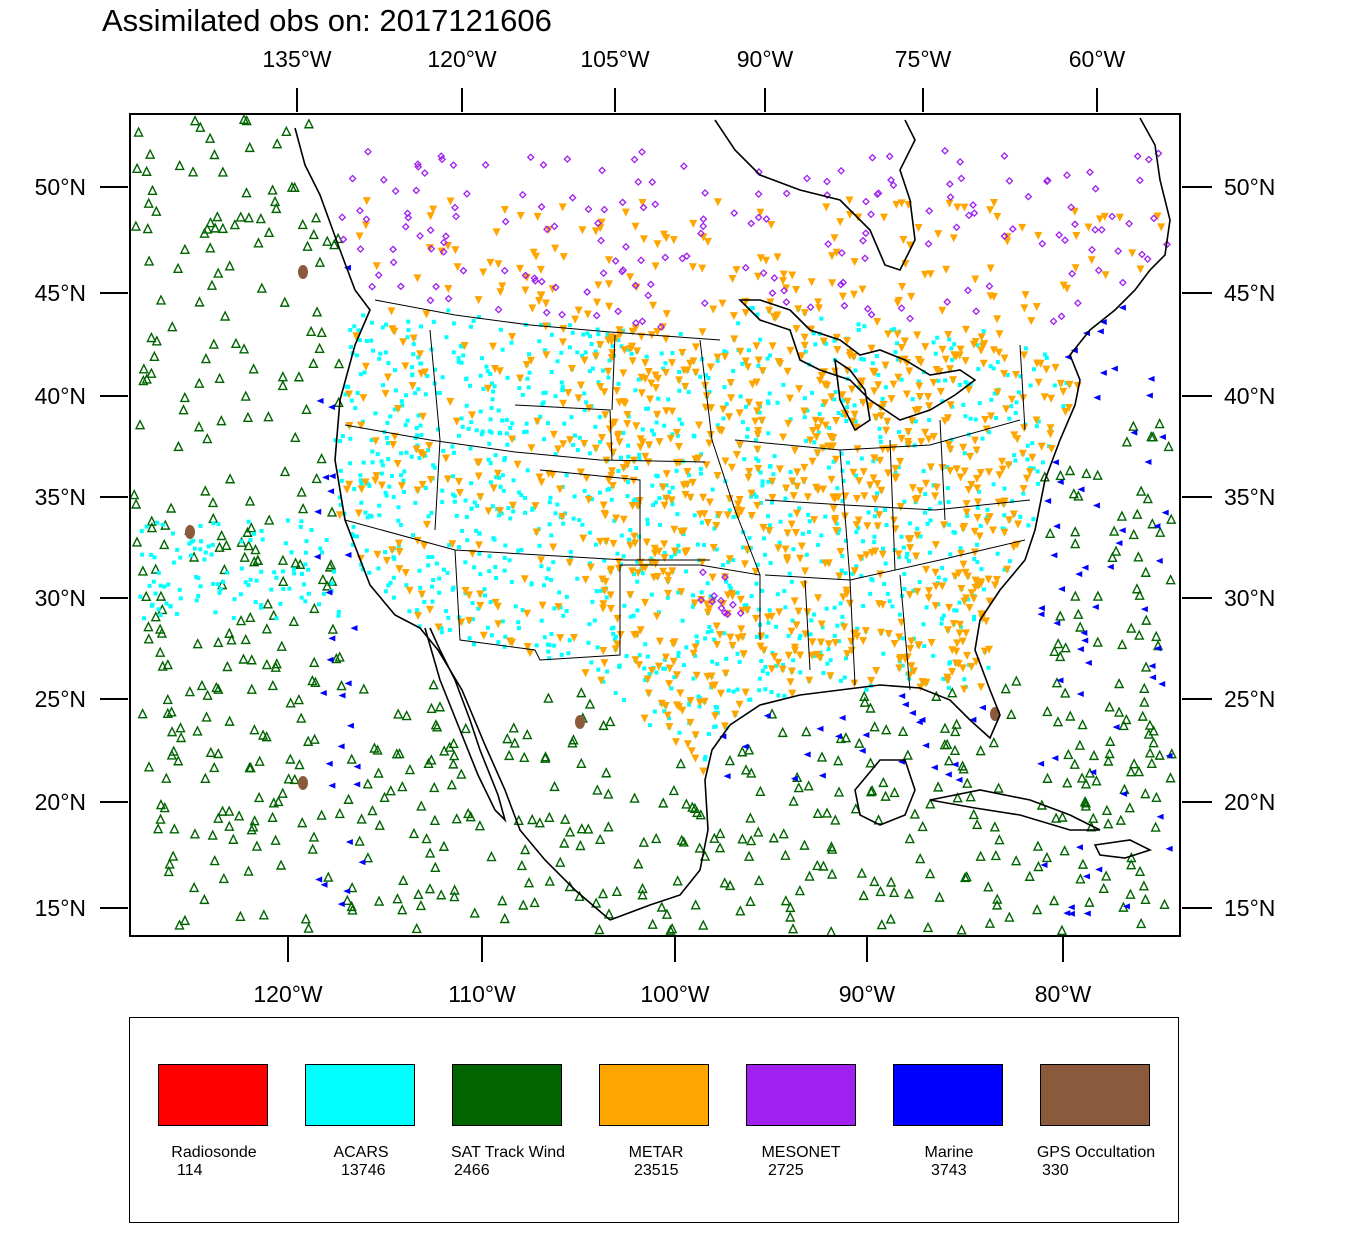  Describe the element at coordinates (60, 802) in the screenshot. I see `left-lat-label: 20°N` at that location.